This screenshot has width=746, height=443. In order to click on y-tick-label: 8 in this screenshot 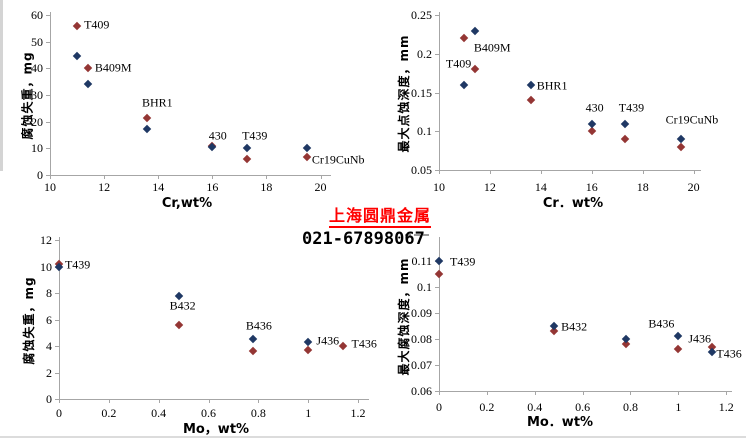, I will do `click(49, 293)`.